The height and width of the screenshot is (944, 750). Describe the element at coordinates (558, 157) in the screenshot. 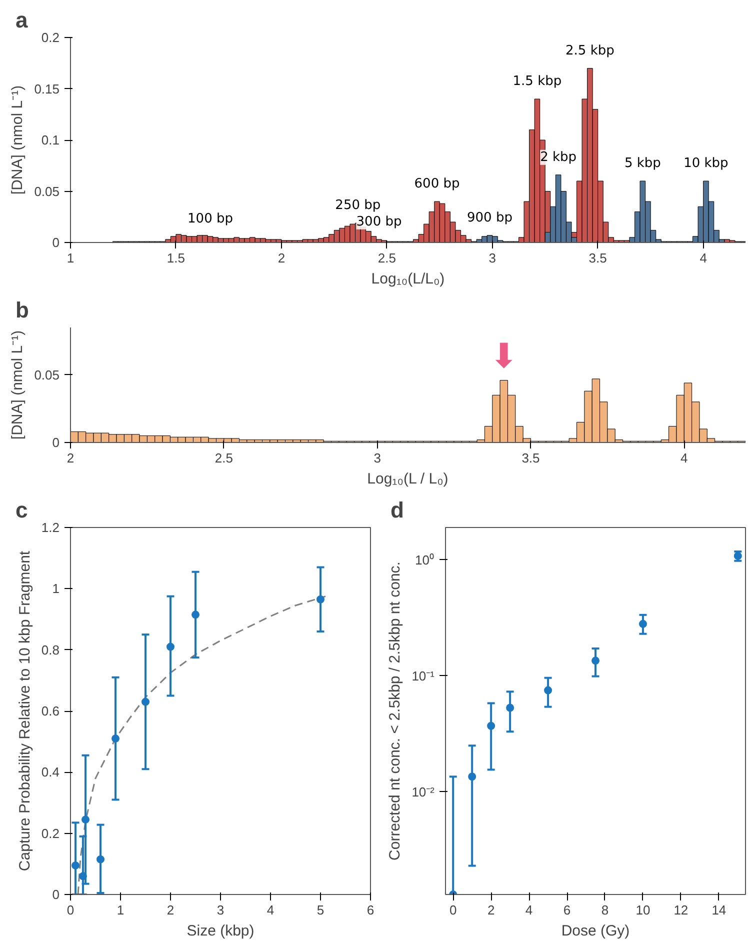

I see `annotation: 2 kbp` at that location.